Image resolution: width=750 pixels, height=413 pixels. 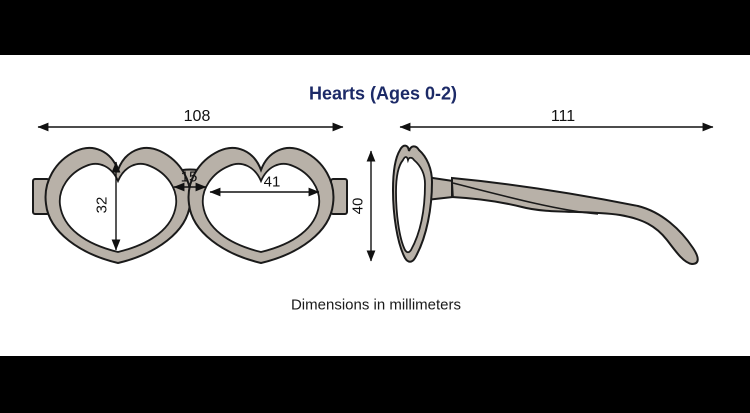 I want to click on bridge-width-label: 15, so click(x=189, y=177).